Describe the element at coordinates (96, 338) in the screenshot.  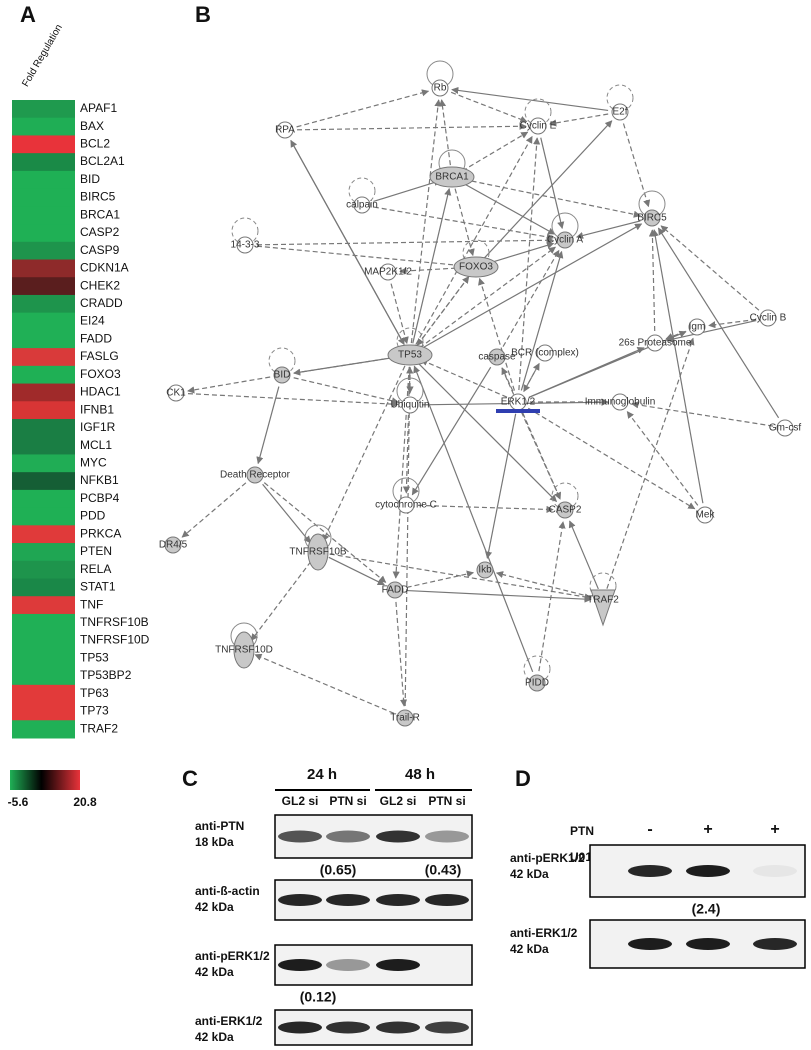
I see `gene-label: FADD` at that location.